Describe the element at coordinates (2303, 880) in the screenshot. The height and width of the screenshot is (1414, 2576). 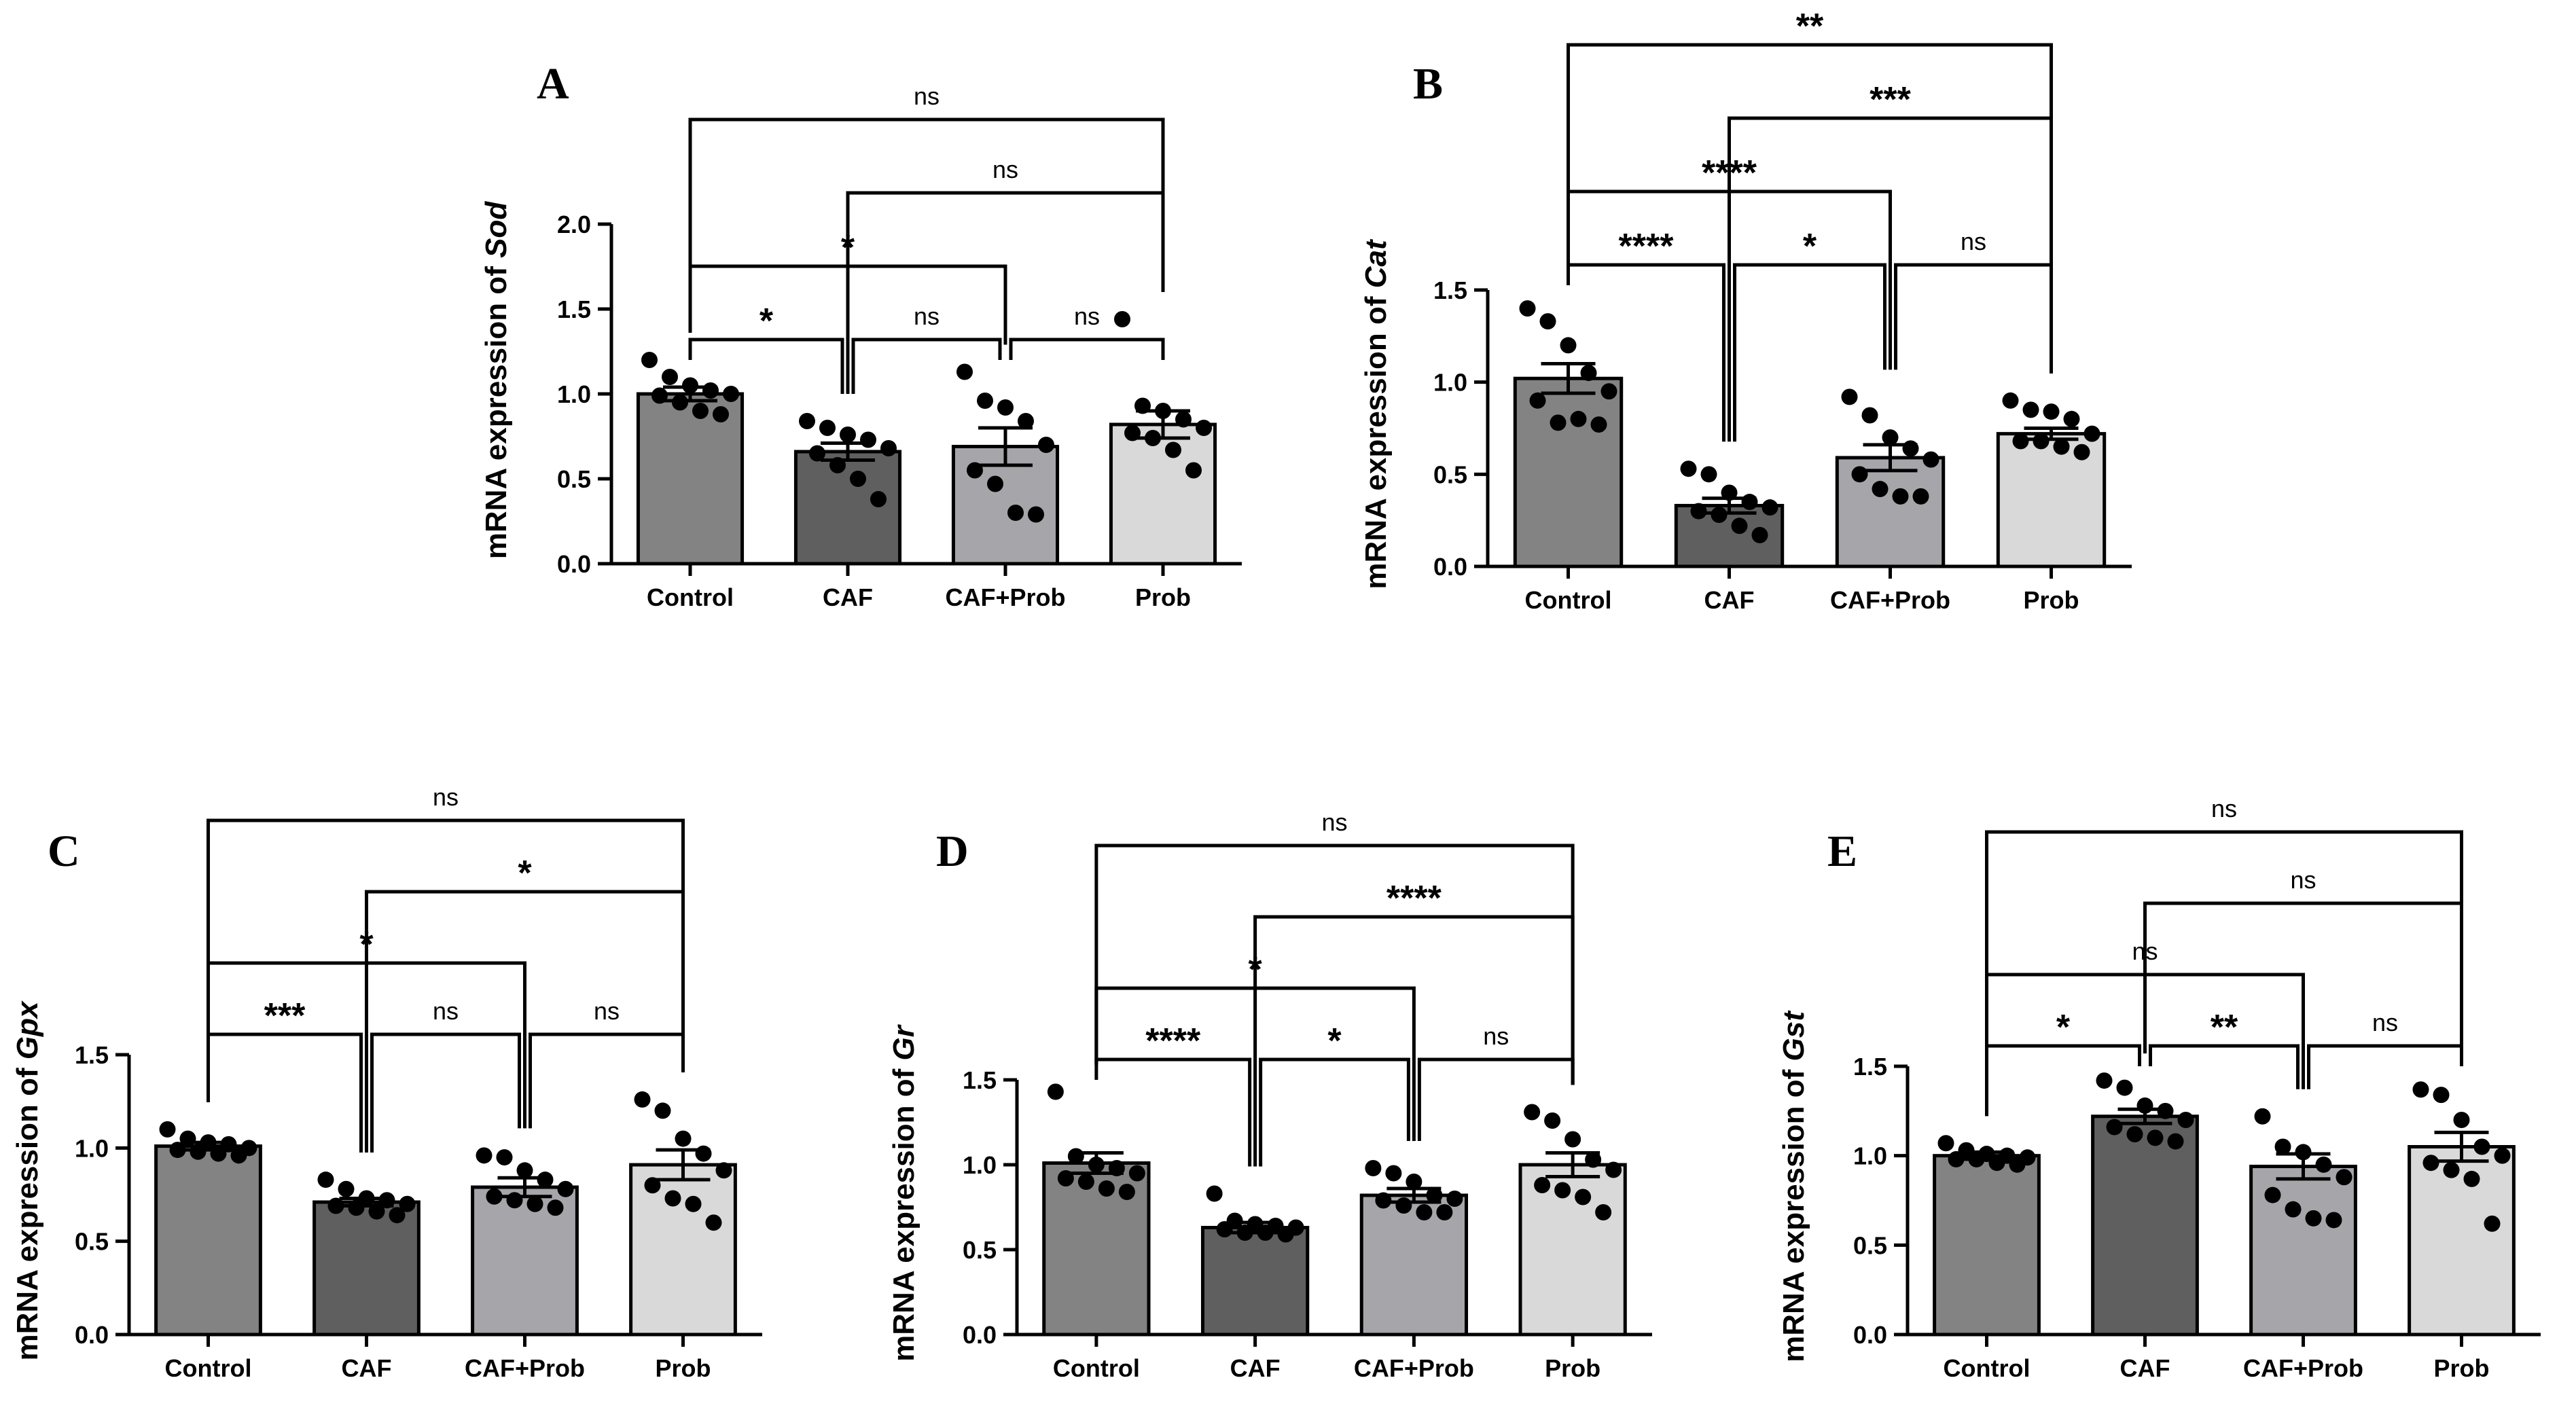
I see `significance-label: ns` at that location.